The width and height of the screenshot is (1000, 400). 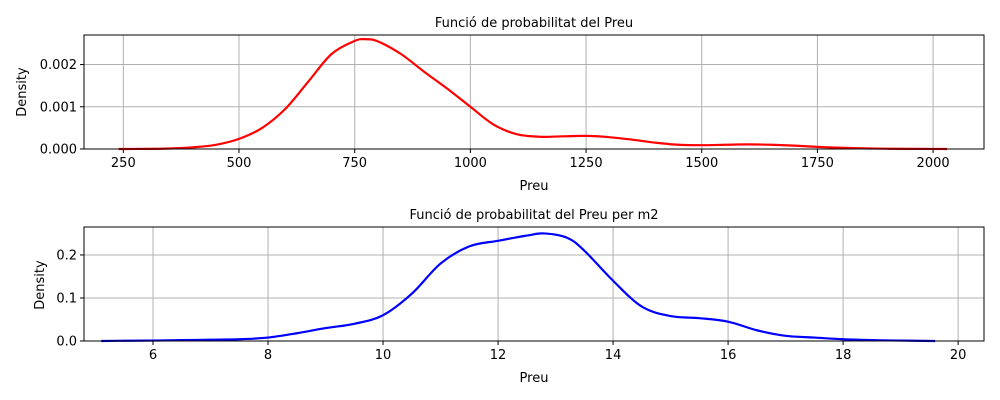 What do you see at coordinates (958, 355) in the screenshot?
I see `x-tick-label: 20` at bounding box center [958, 355].